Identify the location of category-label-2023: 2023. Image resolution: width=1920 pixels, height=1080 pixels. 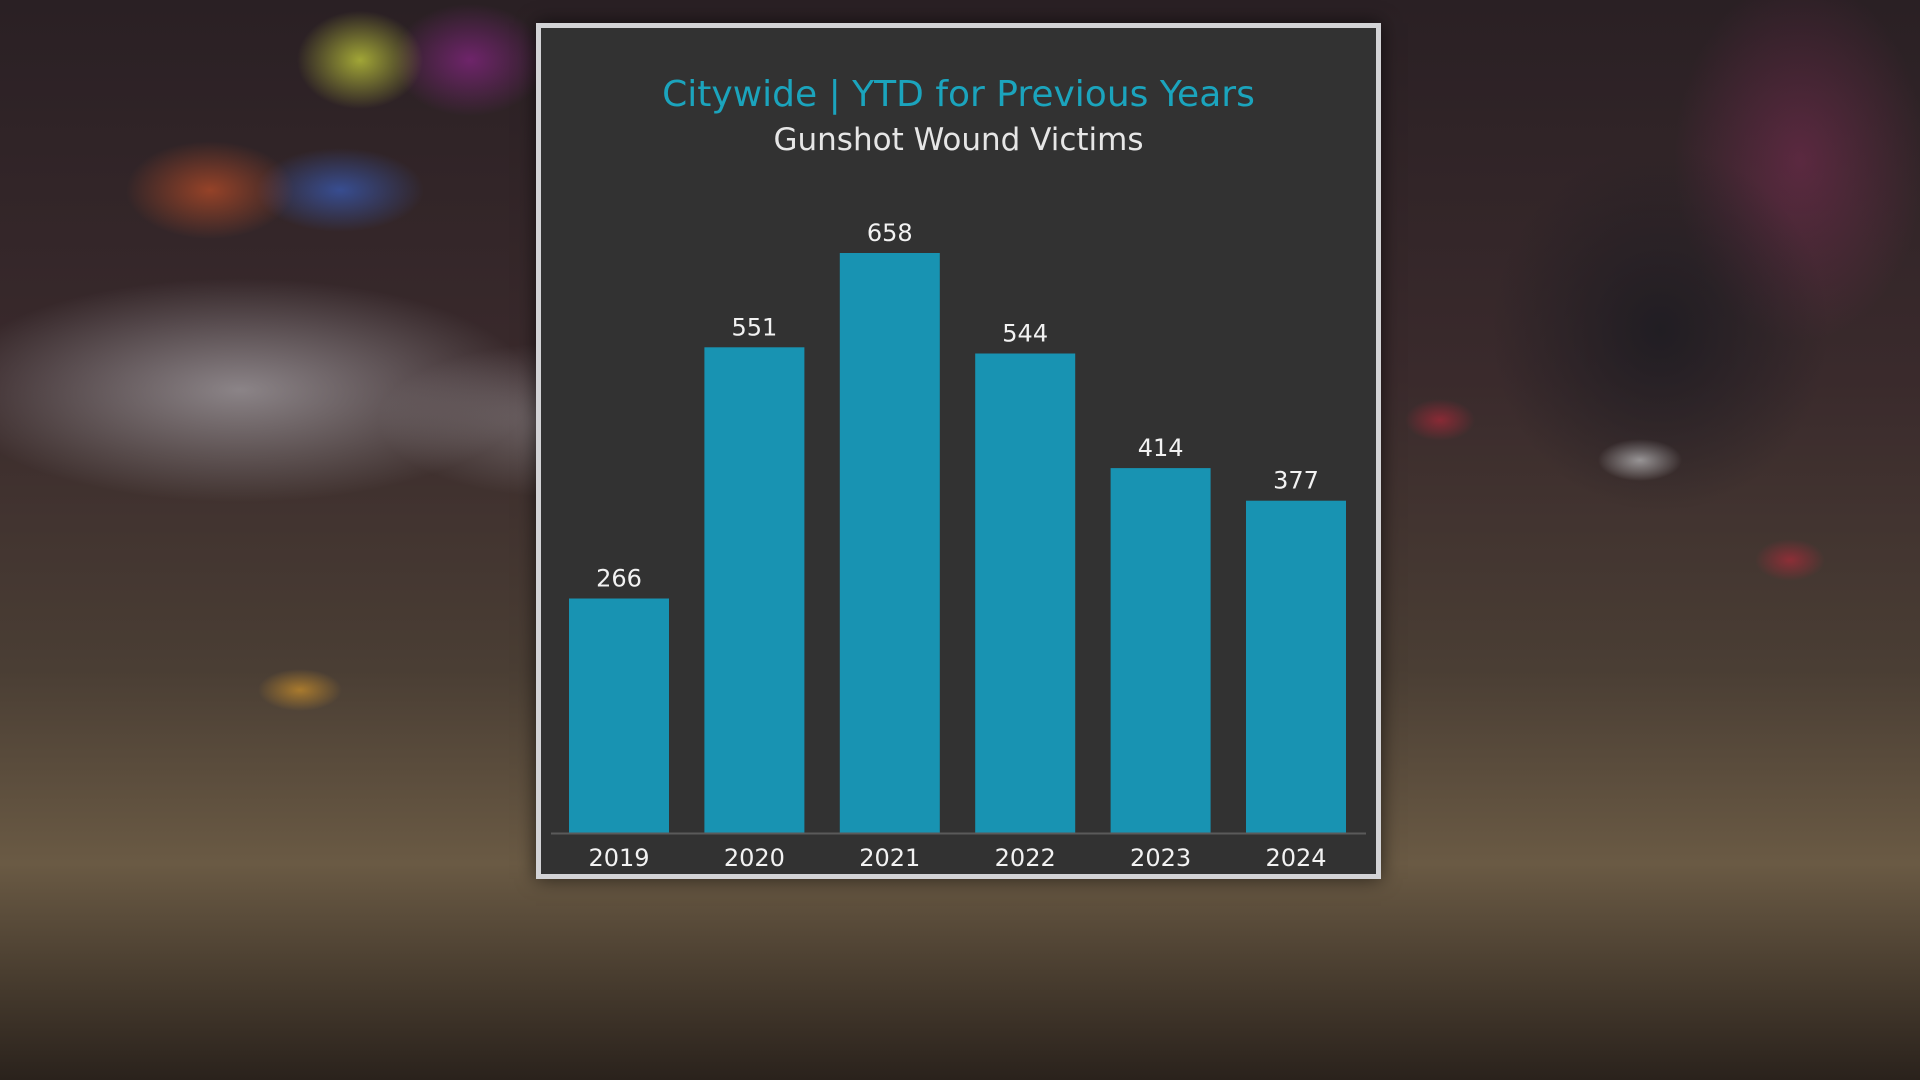
(1160, 858).